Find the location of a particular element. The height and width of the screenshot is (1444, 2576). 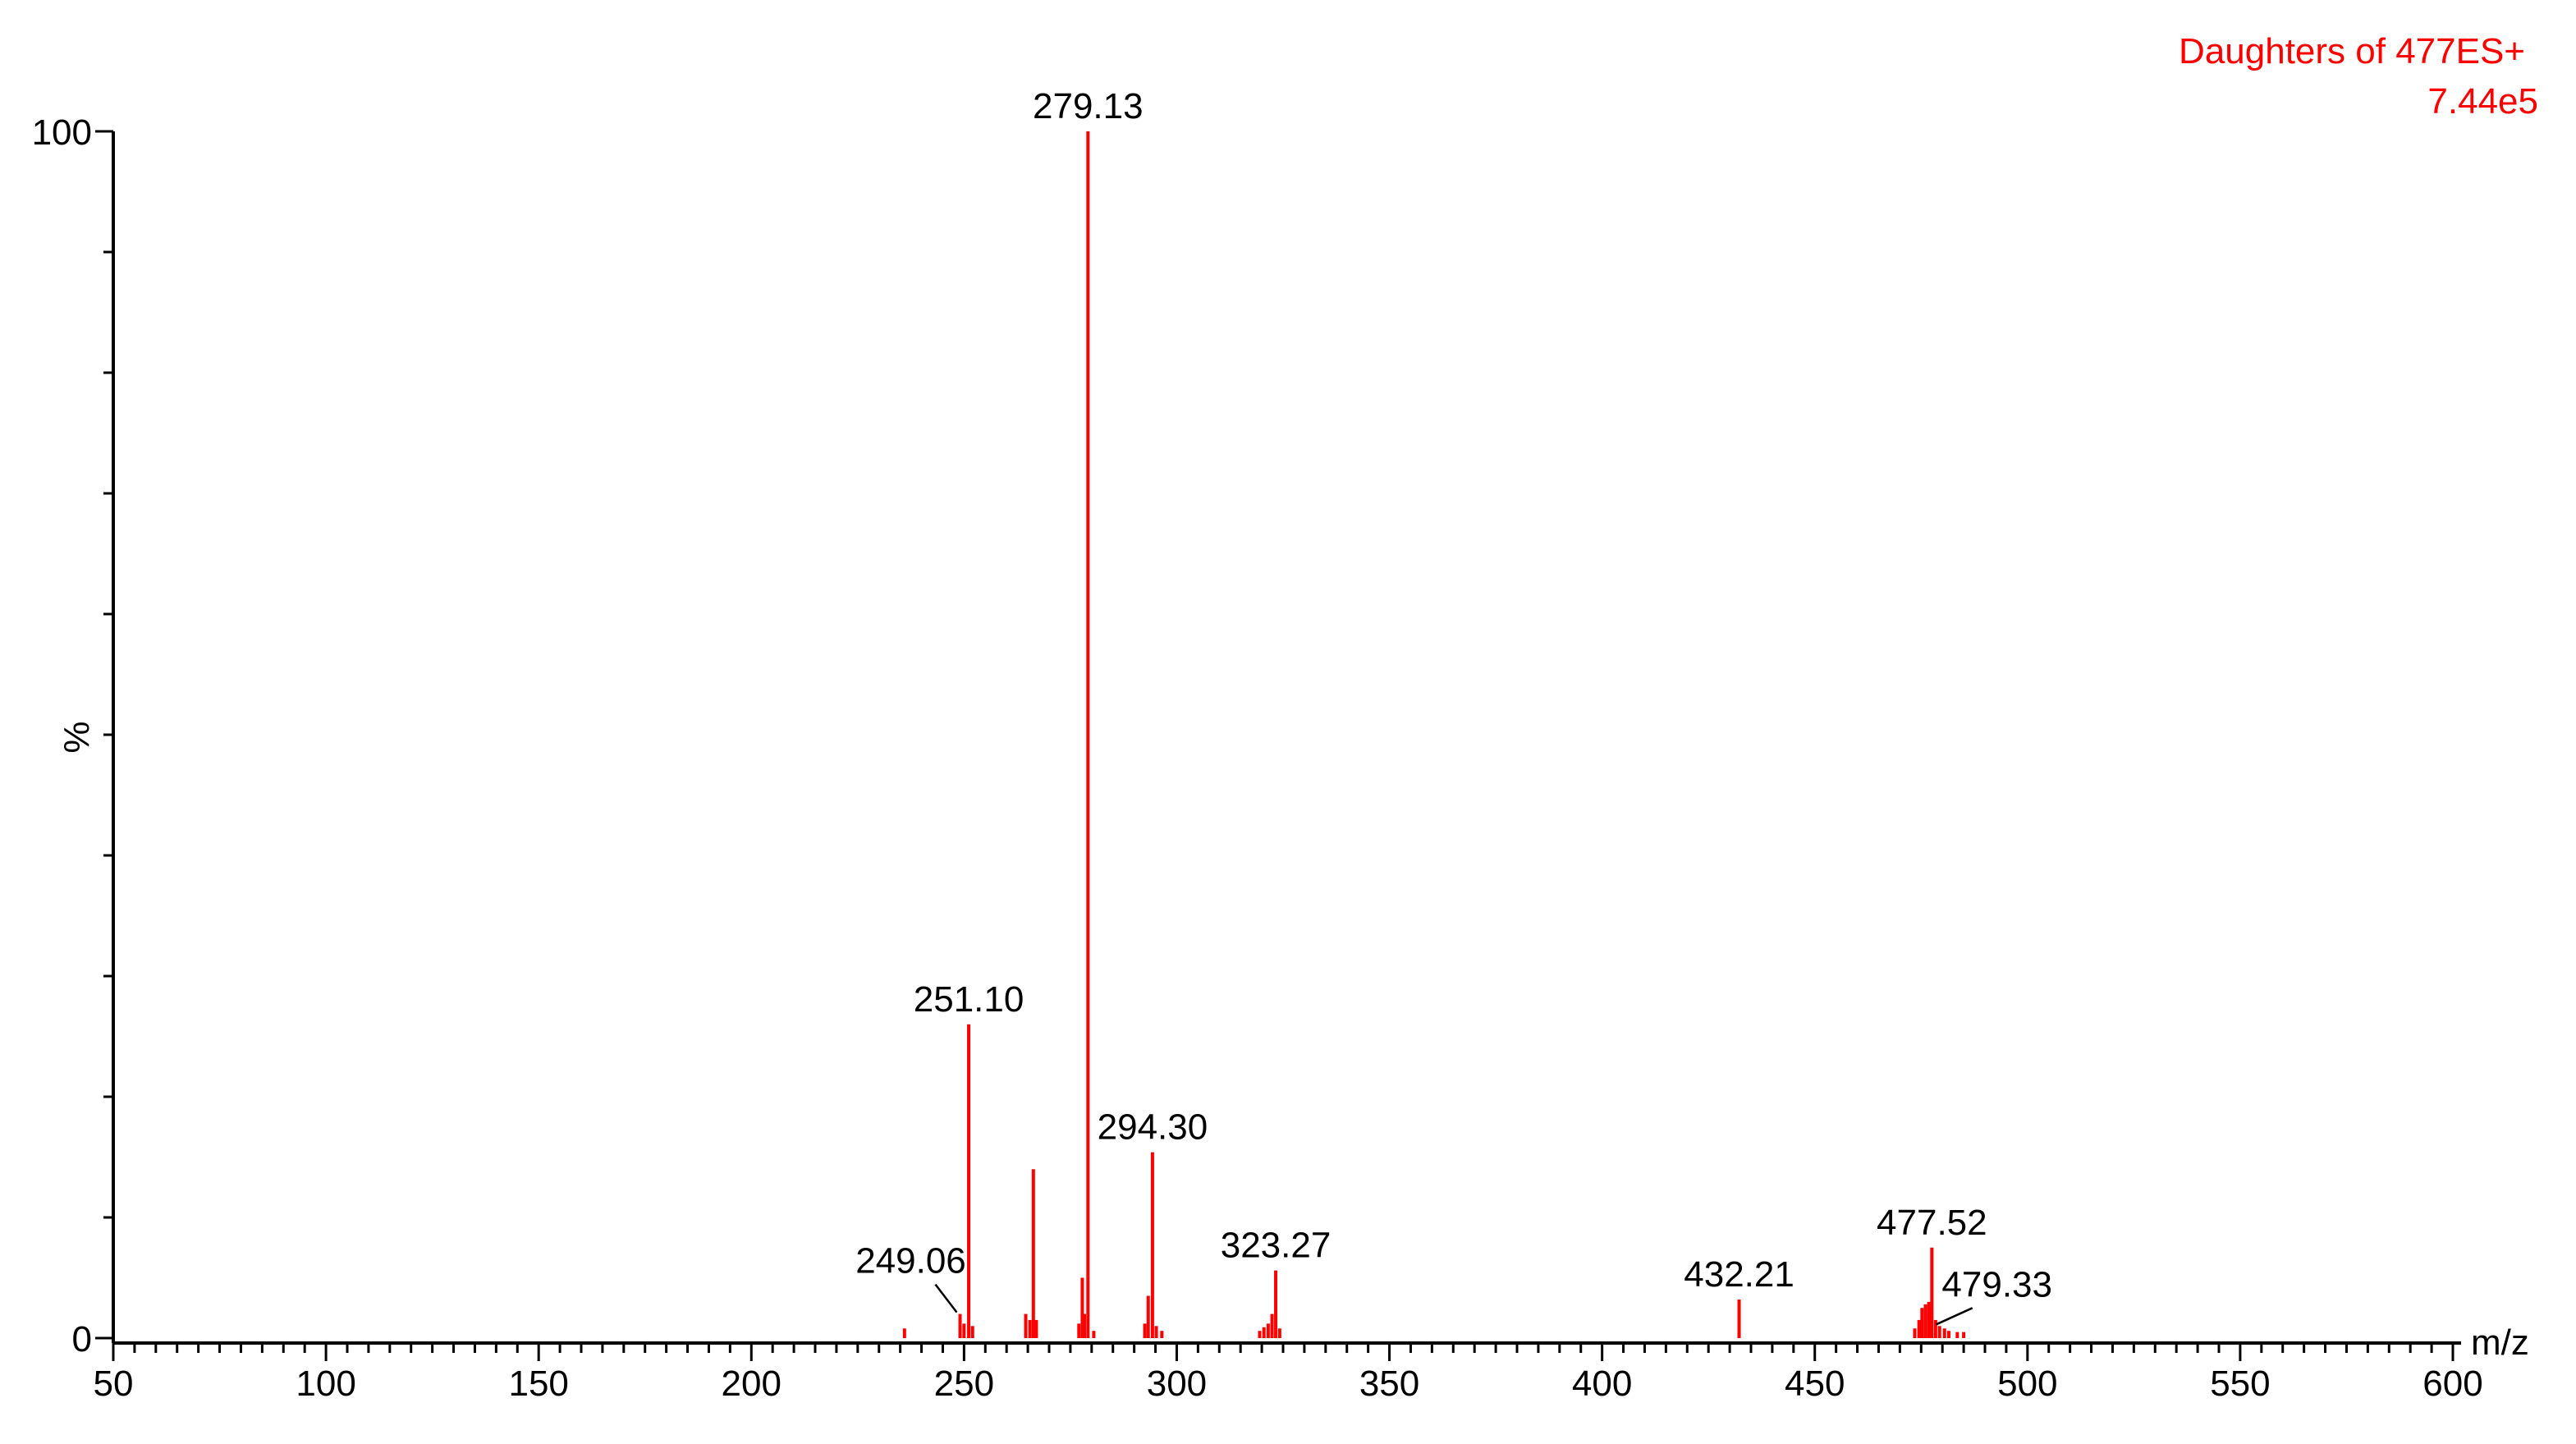

y-ticks: 0 100 is located at coordinates (72, 735).